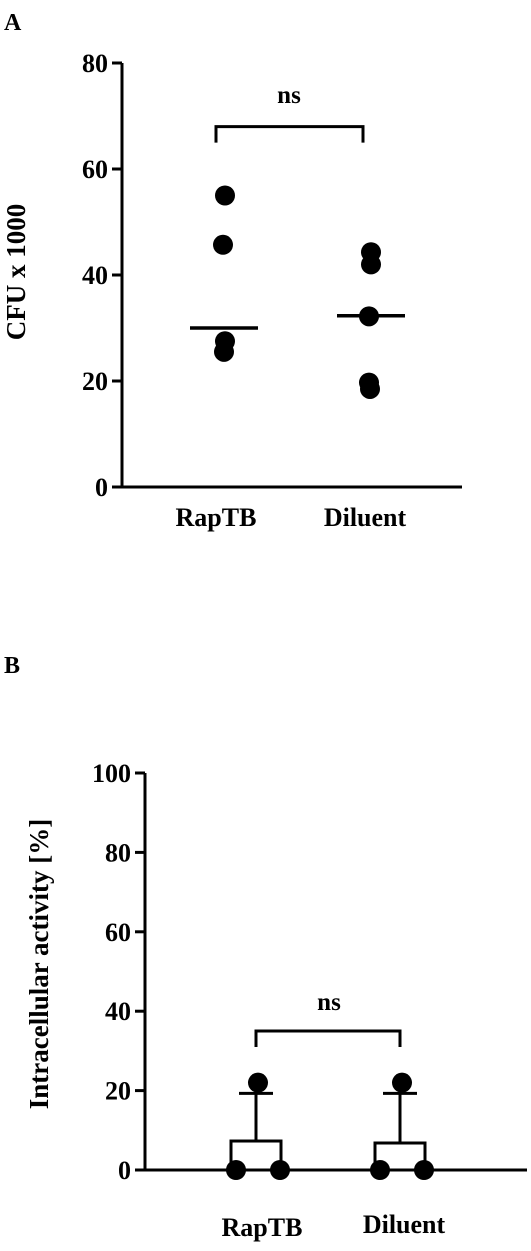 This screenshot has height=1251, width=531. I want to click on panel-a-category-label-raptb: RapTB, so click(216, 517).